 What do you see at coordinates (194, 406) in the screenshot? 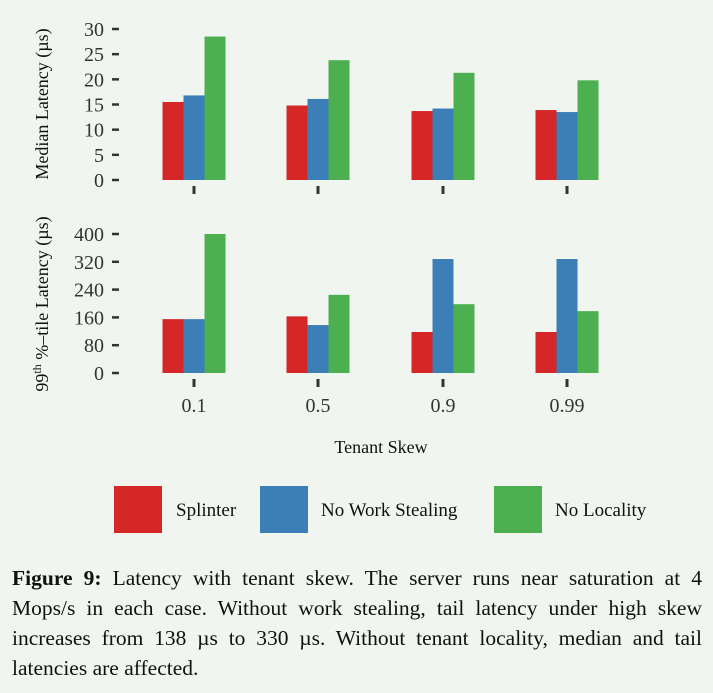
I see `x-tick-label: 0.1` at bounding box center [194, 406].